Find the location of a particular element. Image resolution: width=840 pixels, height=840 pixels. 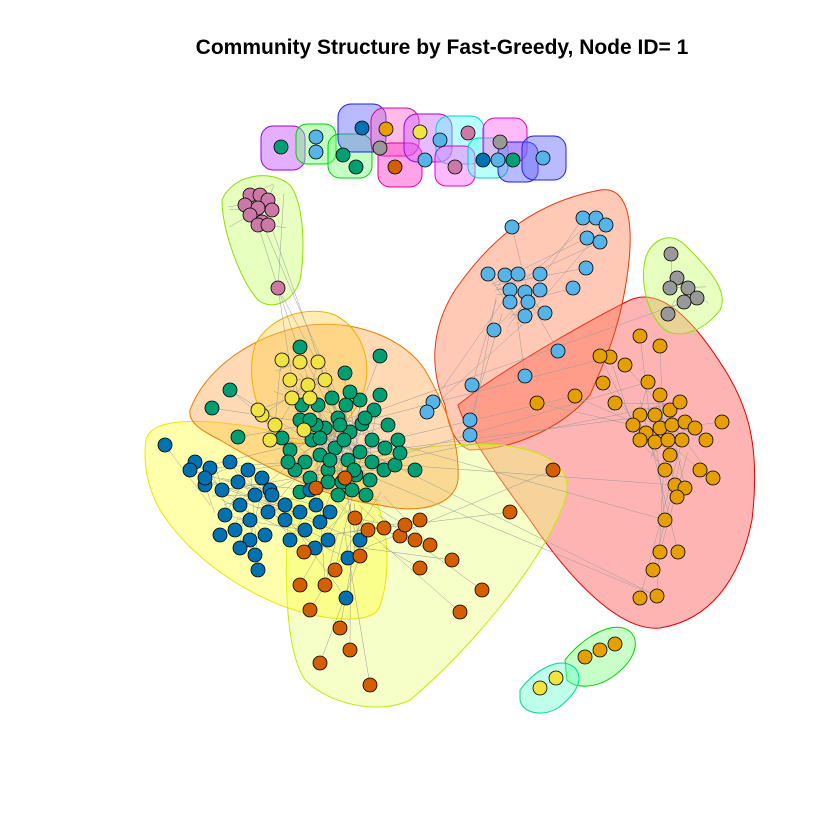

hull-salmon-sky-nodes is located at coordinates (532, 320).